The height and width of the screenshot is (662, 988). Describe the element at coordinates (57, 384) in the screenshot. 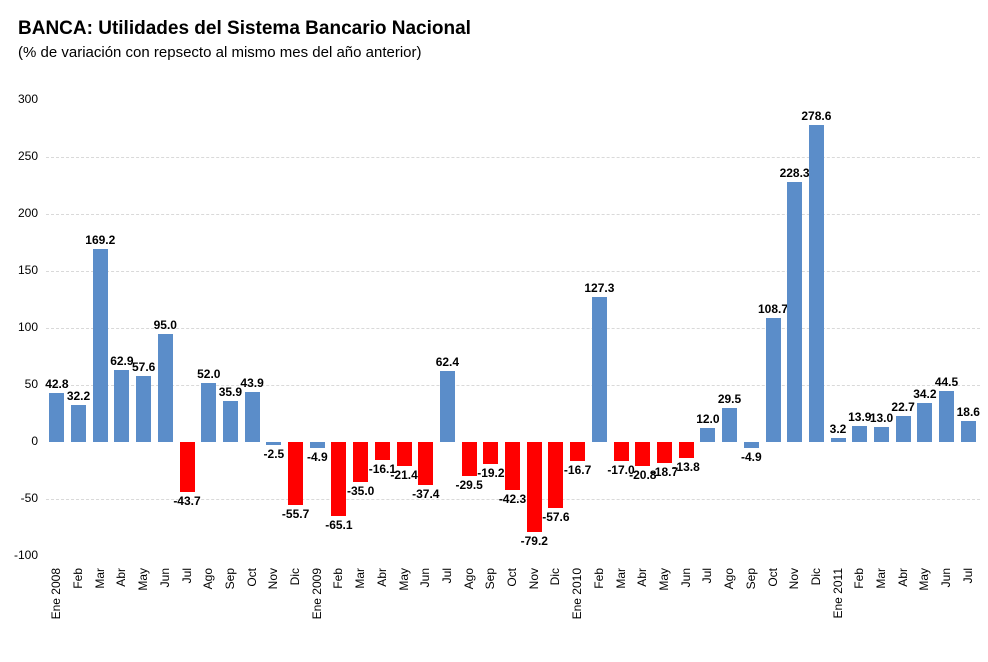

I see `bar-value-label: 42.8` at that location.